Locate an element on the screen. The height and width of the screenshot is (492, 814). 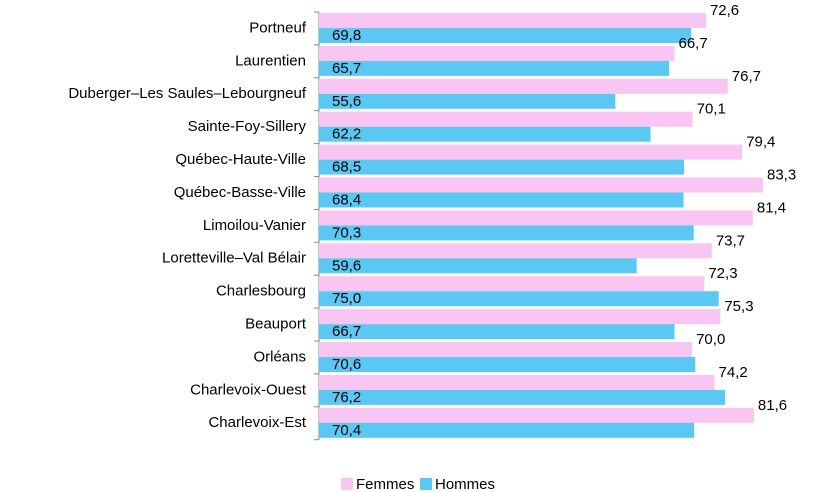
value-label: 70,3 is located at coordinates (346, 232).